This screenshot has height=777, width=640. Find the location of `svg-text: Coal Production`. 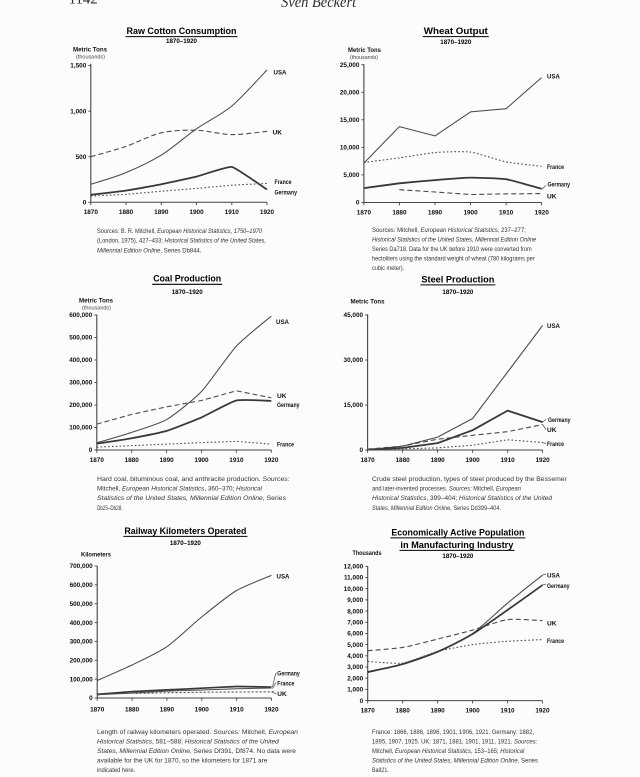

svg-text: Coal Production is located at coordinates (187, 279).